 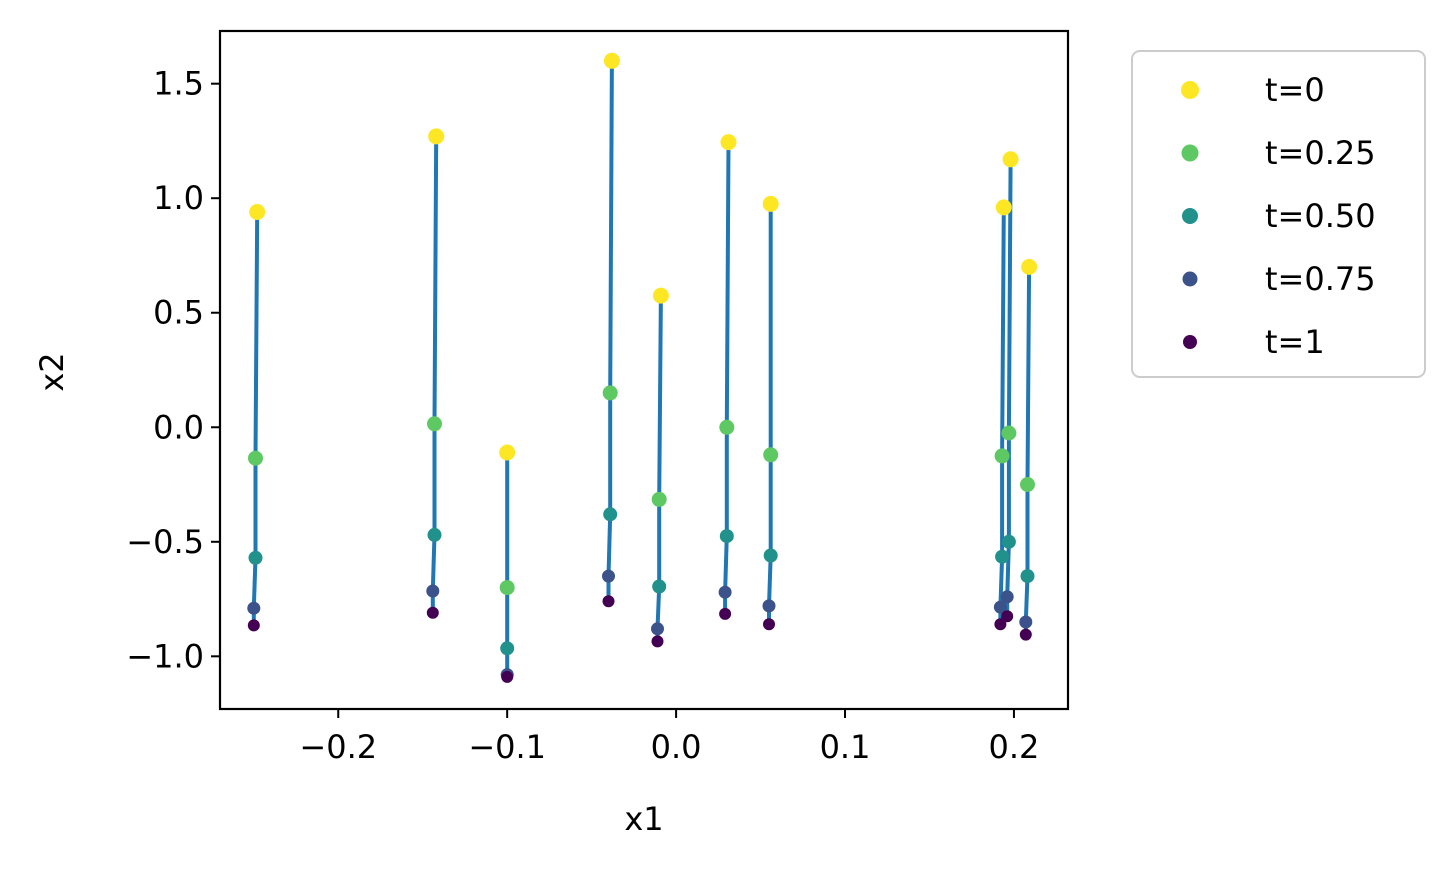 What do you see at coordinates (1013, 747) in the screenshot?
I see `x-tick-label: 0.2` at bounding box center [1013, 747].